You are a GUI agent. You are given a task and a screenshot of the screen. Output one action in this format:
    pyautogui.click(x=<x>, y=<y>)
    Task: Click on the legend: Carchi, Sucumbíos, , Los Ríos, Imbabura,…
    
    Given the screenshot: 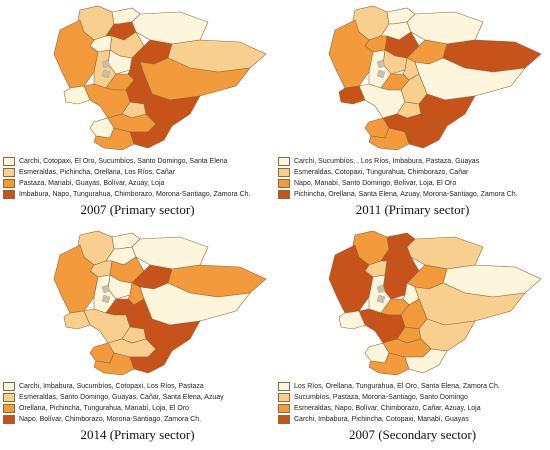 What is the action you would take?
    pyautogui.click(x=413, y=178)
    